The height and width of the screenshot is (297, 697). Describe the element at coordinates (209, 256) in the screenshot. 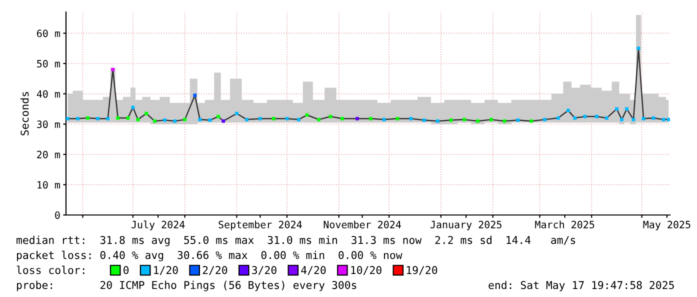

I see `text: packet loss: 0.40 % avg 30.66 % max 0.00 % min 0.00 % now` at that location.